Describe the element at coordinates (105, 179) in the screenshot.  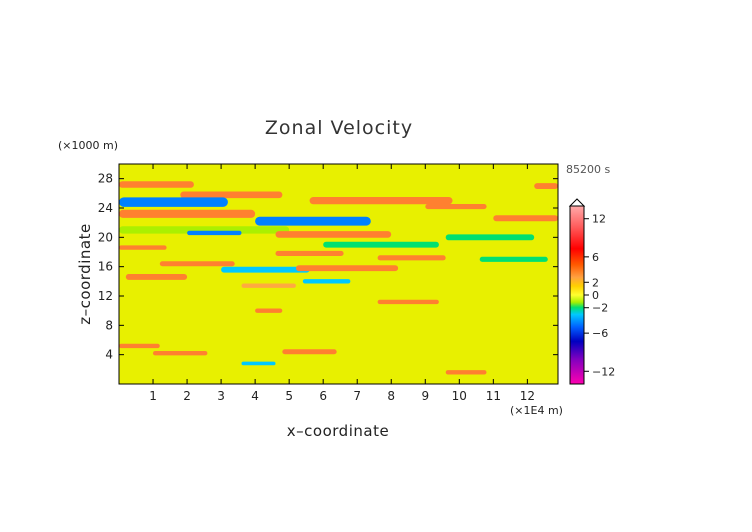
I see `y-tick-label: 28` at that location.